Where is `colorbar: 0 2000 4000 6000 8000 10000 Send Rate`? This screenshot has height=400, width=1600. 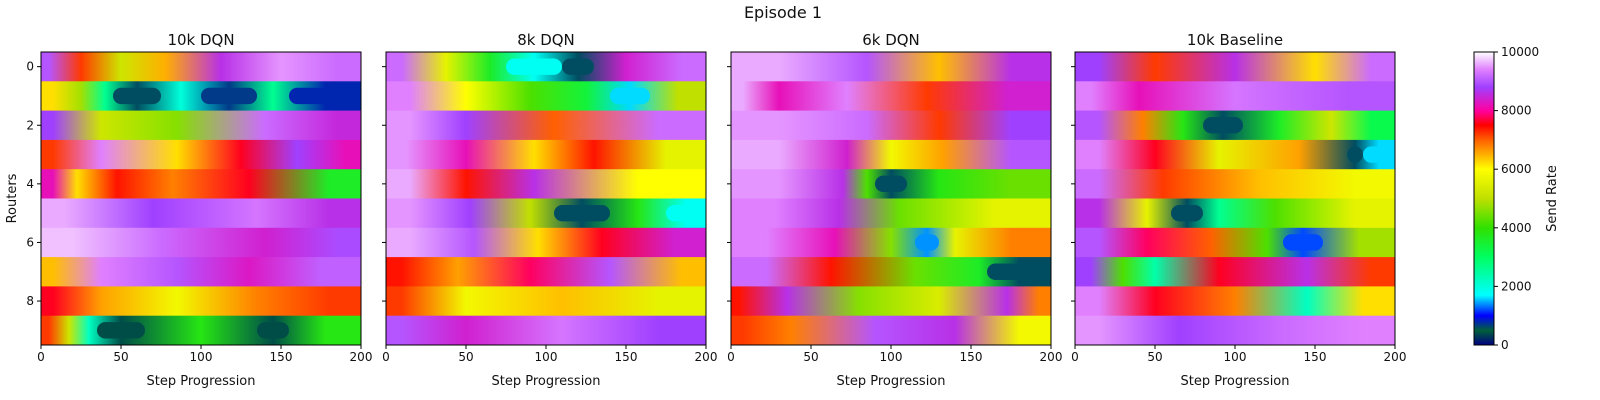
colorbar: 0 2000 4000 6000 8000 10000 Send Rate is located at coordinates (1516, 198).